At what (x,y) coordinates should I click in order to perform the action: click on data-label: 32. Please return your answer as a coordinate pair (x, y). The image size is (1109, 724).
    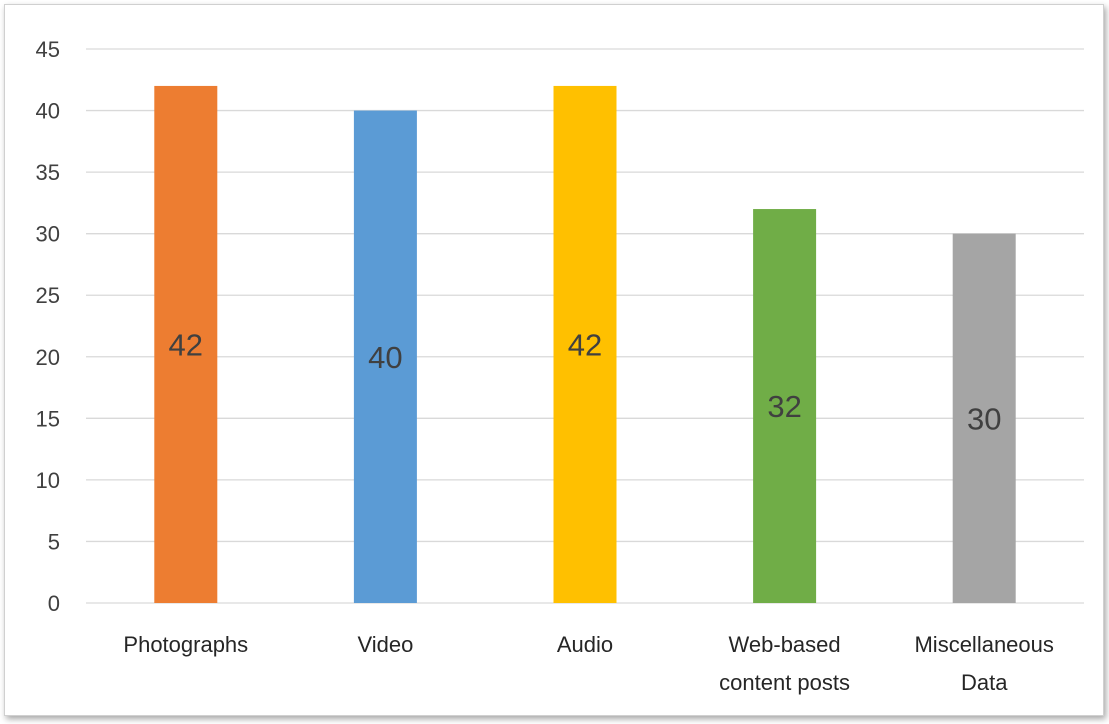
    Looking at the image, I should click on (784, 406).